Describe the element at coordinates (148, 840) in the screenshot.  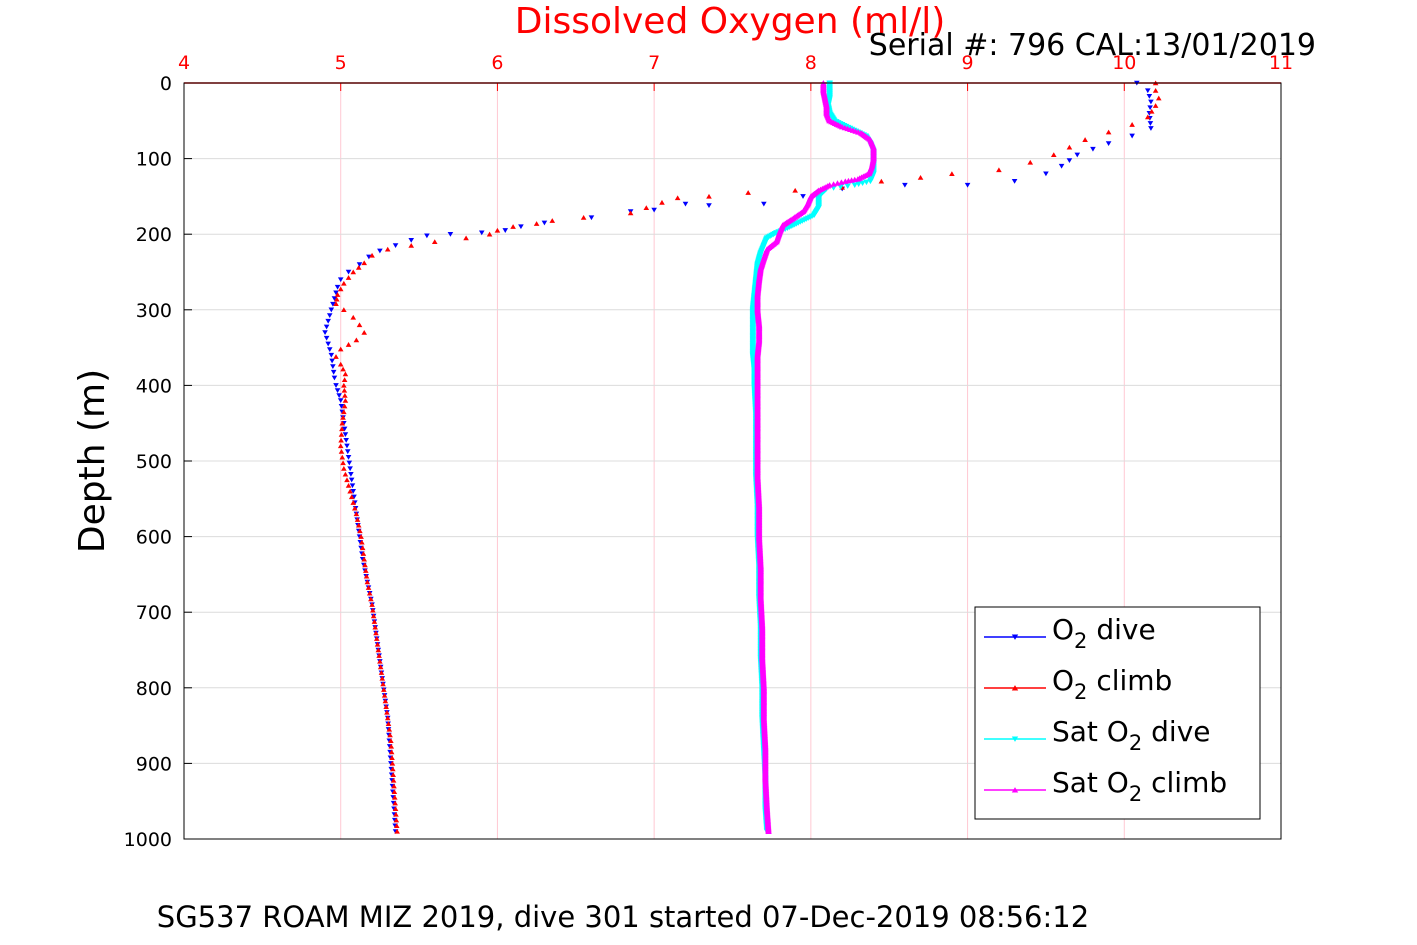
I see `y-tick-label: 1000` at that location.